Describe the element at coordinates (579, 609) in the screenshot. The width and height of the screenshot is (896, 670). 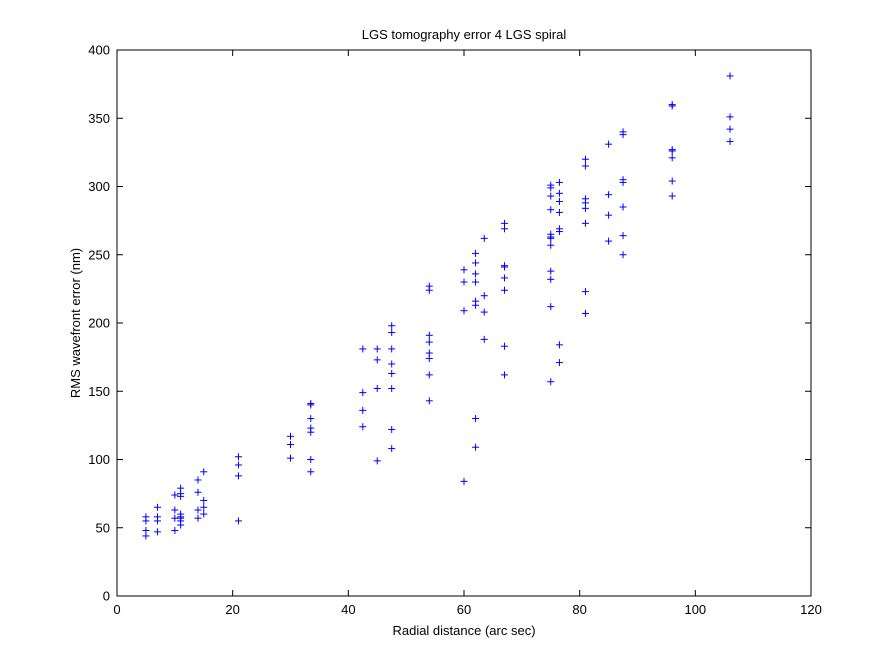
I see `x-tick-label: 80` at that location.